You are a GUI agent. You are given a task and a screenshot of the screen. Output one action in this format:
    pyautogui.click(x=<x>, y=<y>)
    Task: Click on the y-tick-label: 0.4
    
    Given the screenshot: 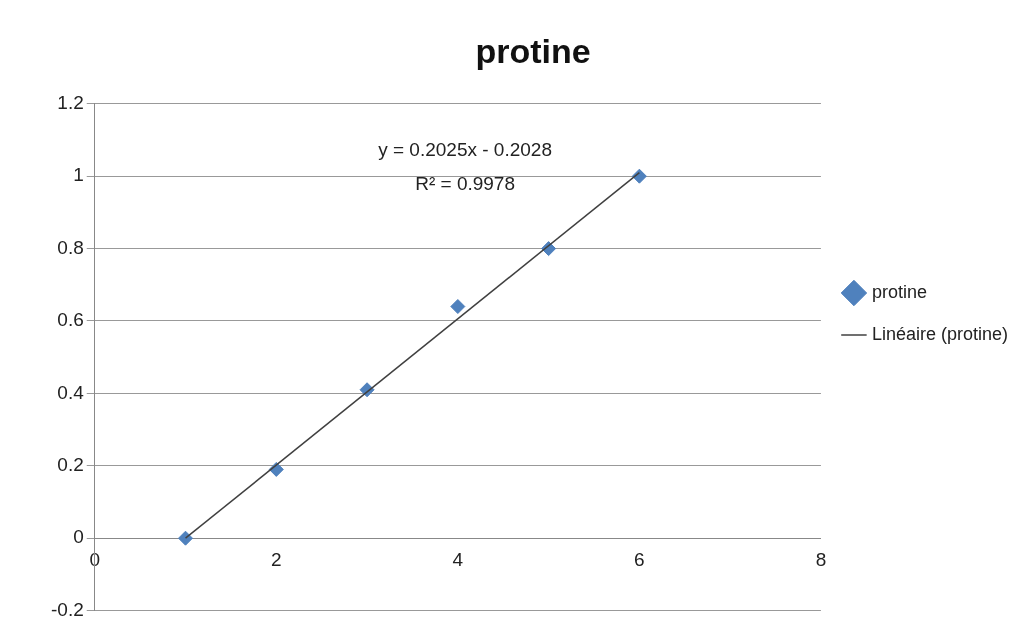 What is the action you would take?
    pyautogui.click(x=71, y=392)
    